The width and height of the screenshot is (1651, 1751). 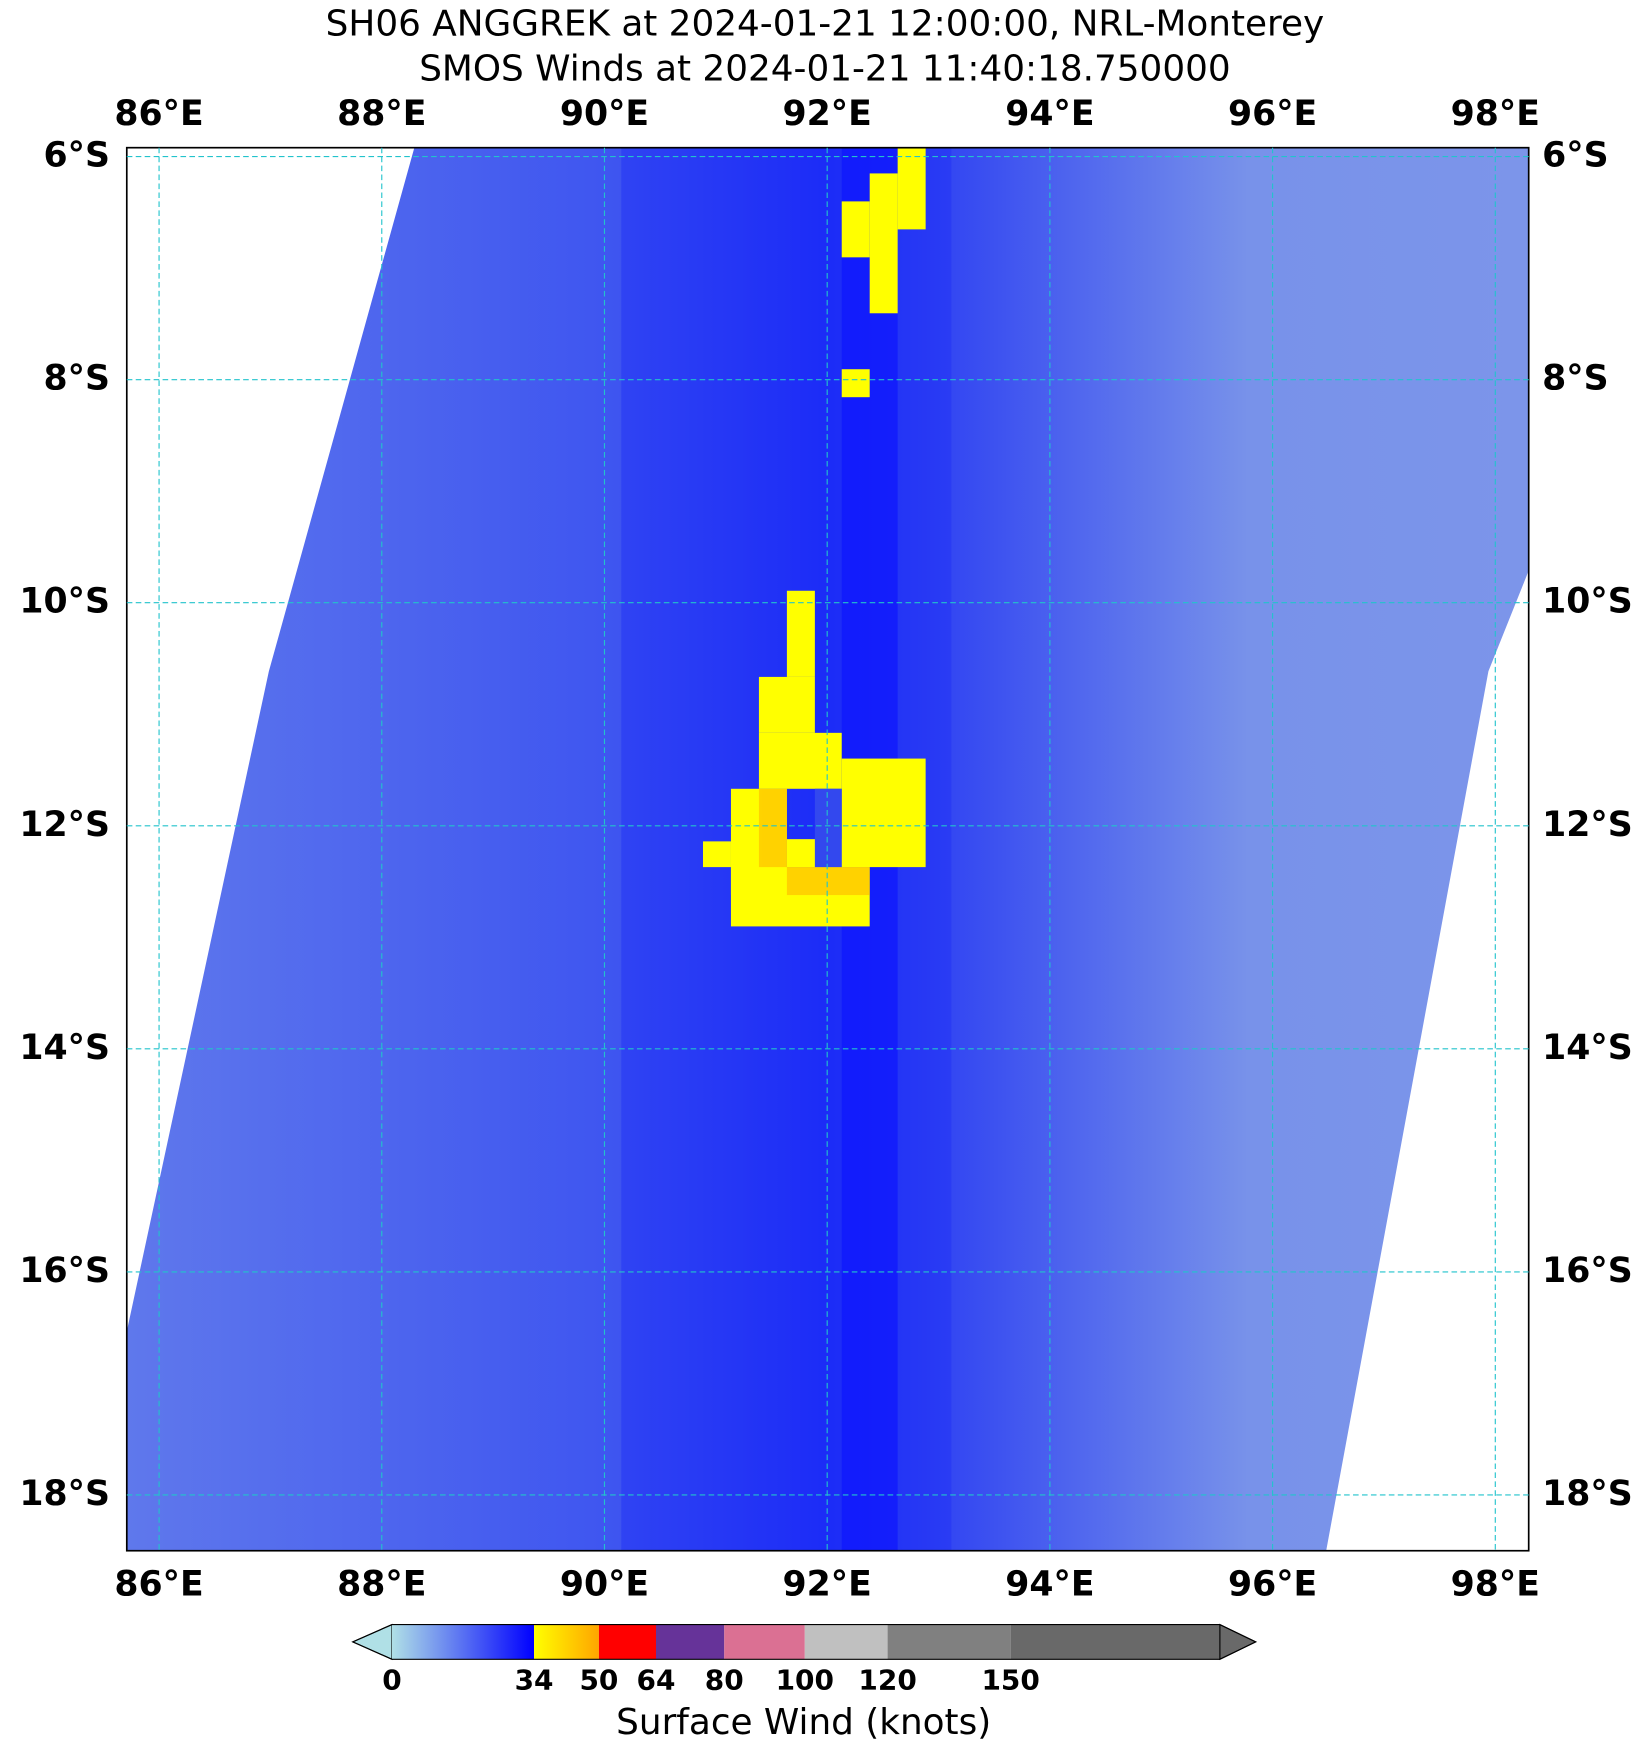 What do you see at coordinates (824, 68) in the screenshot?
I see `subtitle: SMOS Winds at 2024-01-21 11:40:18.750000` at bounding box center [824, 68].